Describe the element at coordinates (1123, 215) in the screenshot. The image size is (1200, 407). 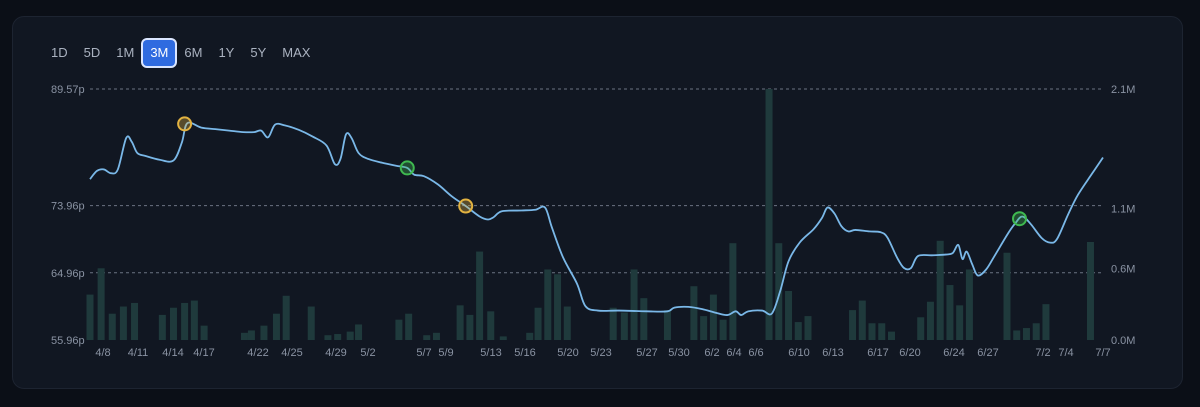
I see `volume-axis: 2.1M 1.1M 0.6M 0.0M` at that location.